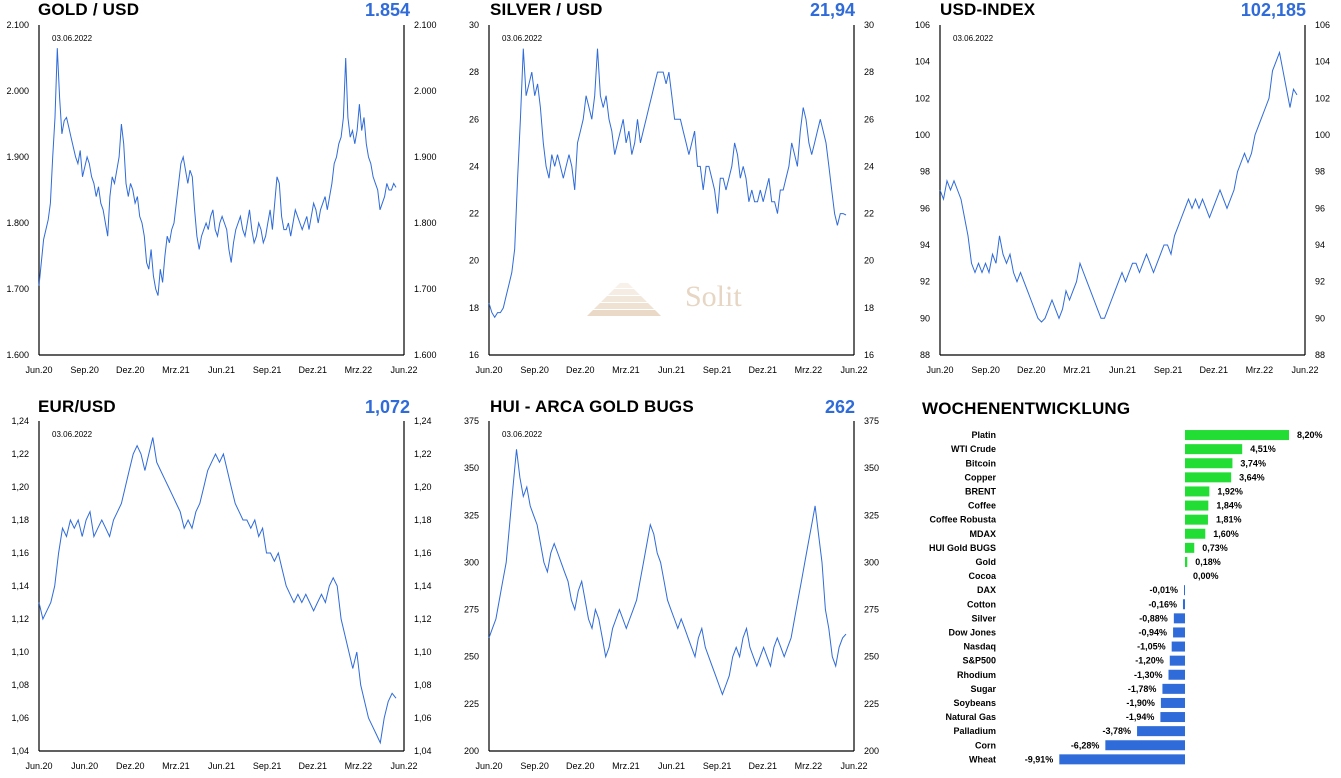 The image size is (1341, 778). Describe the element at coordinates (869, 72) in the screenshot. I see `y-tick-label-right: 28` at that location.